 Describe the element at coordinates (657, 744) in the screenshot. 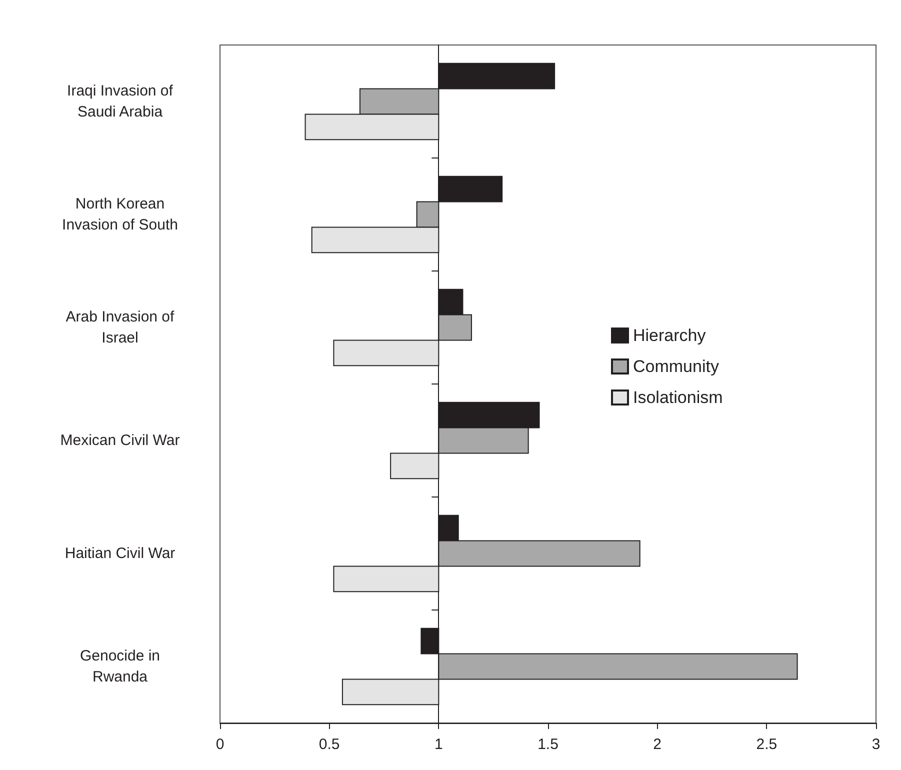

I see `x-tick-label: 2` at that location.